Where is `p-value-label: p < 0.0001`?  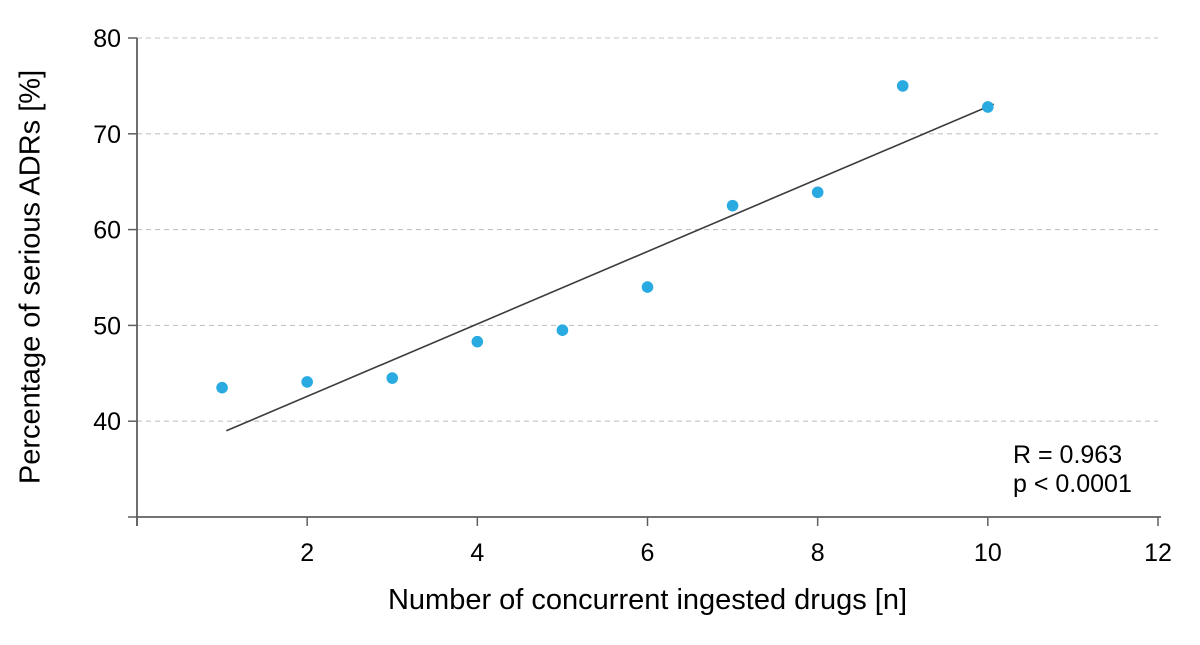
p-value-label: p < 0.0001 is located at coordinates (1072, 484).